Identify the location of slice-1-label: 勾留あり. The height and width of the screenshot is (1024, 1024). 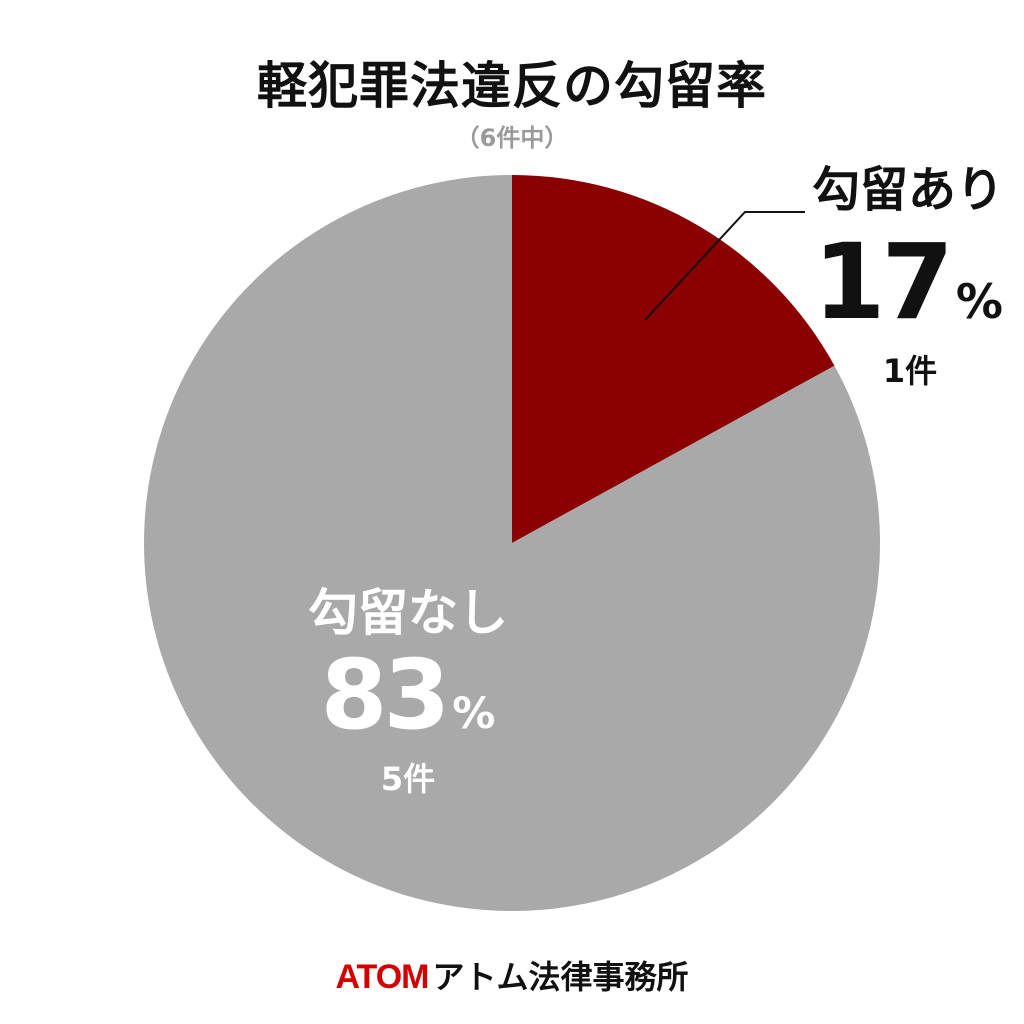
(908, 190).